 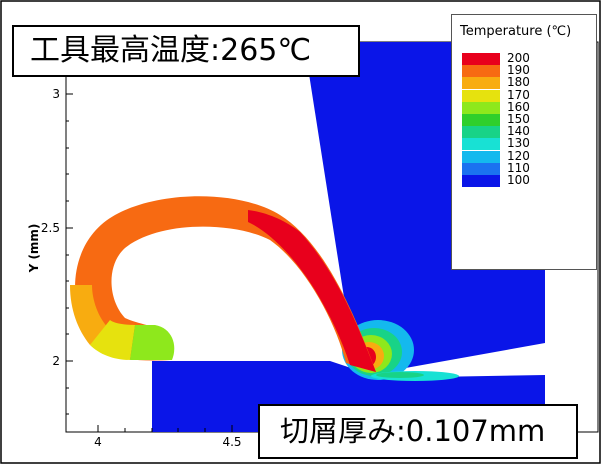 What do you see at coordinates (165, 428) in the screenshot?
I see `x-axis` at bounding box center [165, 428].